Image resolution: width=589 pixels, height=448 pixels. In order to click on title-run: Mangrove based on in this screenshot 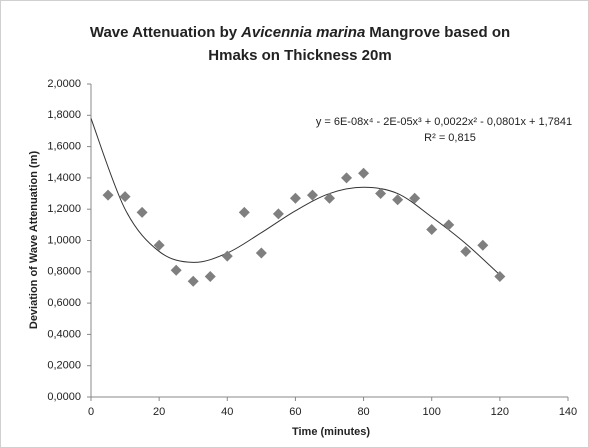, I will do `click(439, 32)`.